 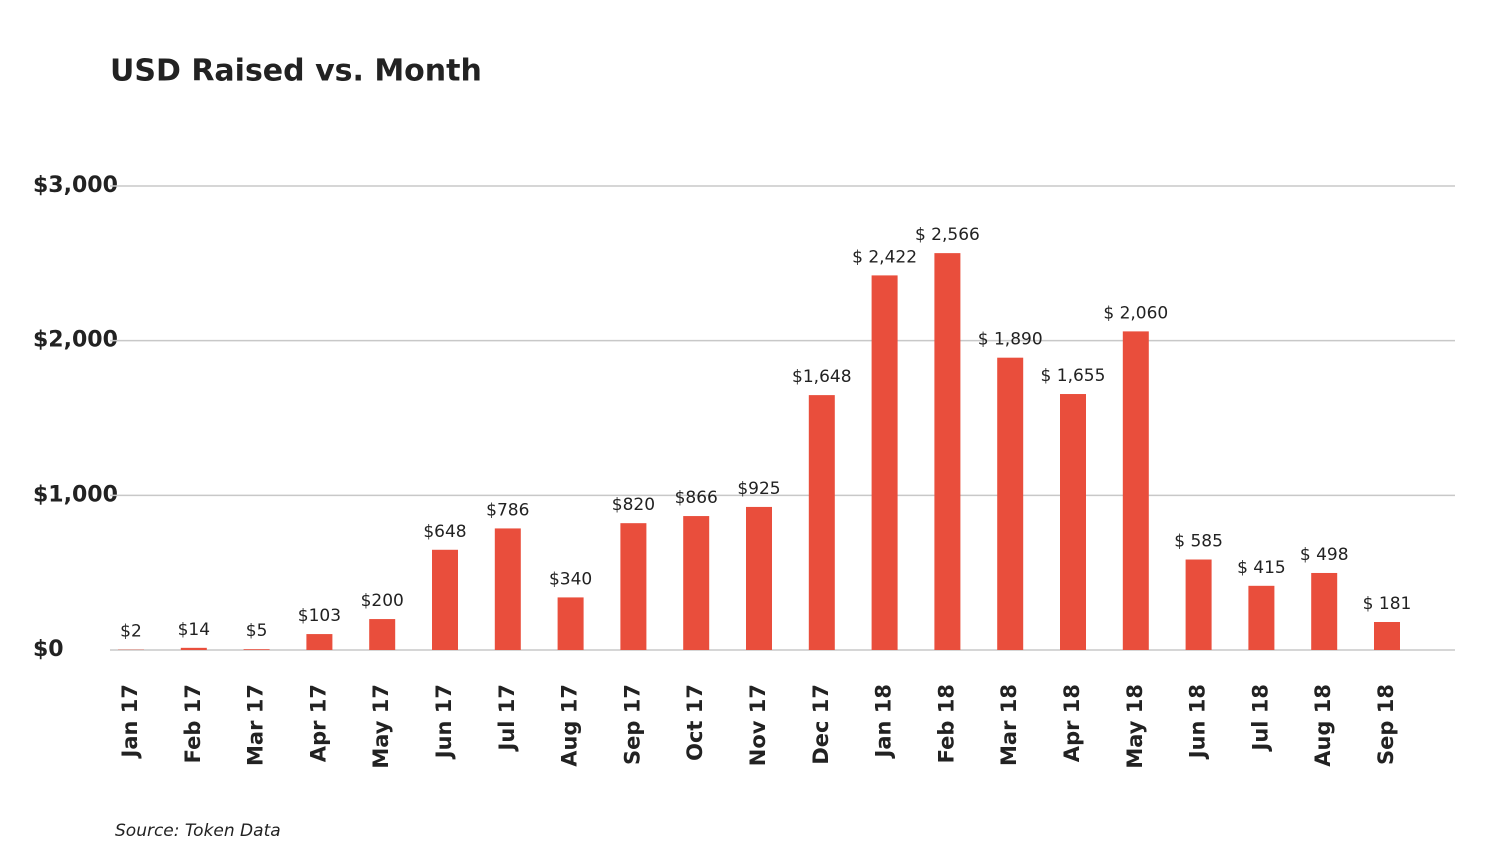 I want to click on value-label: $ 2,566, so click(x=947, y=235).